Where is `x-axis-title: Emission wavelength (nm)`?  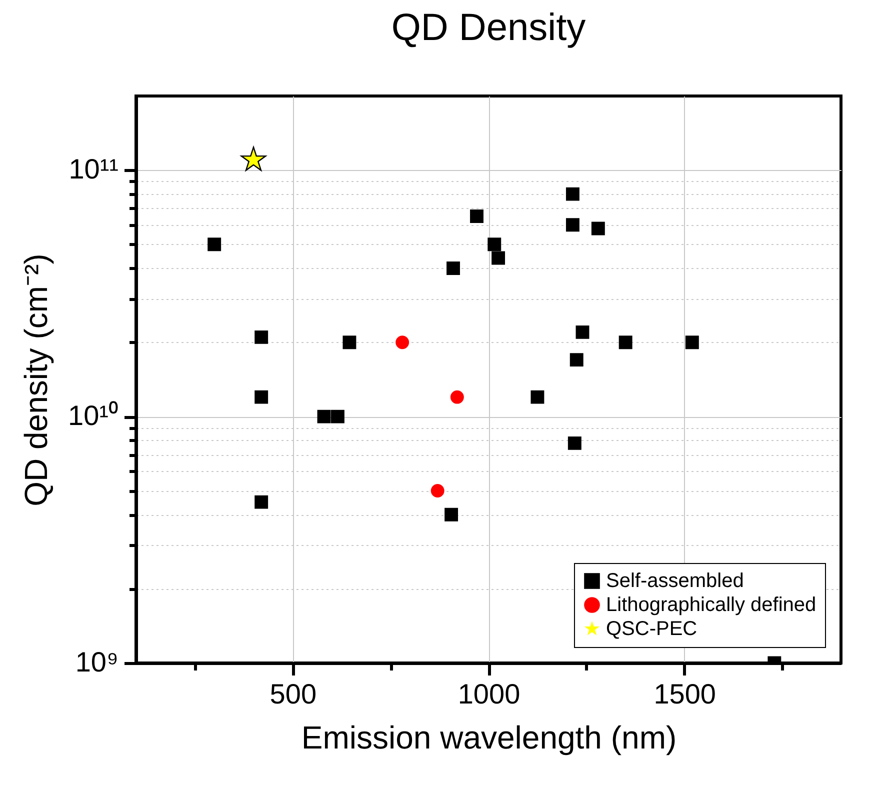 x-axis-title: Emission wavelength (nm) is located at coordinates (489, 738).